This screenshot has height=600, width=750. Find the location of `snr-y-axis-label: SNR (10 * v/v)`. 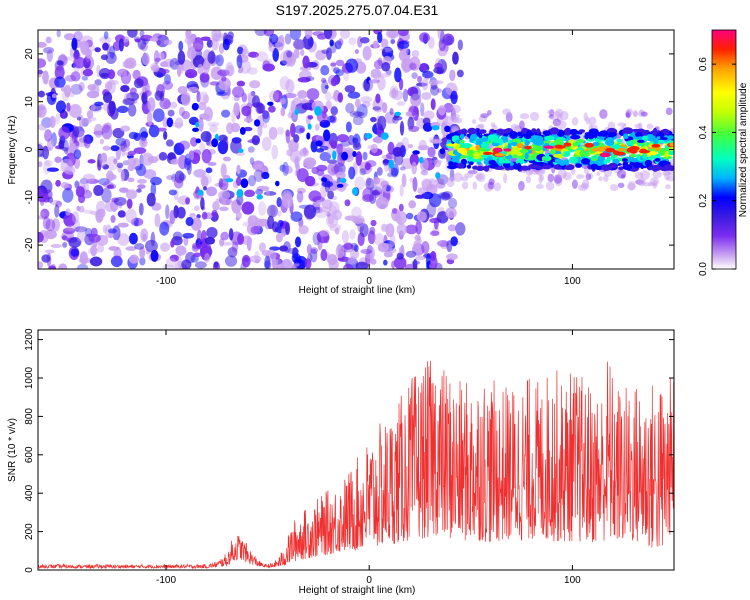

snr-y-axis-label: SNR (10 * v/v) is located at coordinates (12, 450).